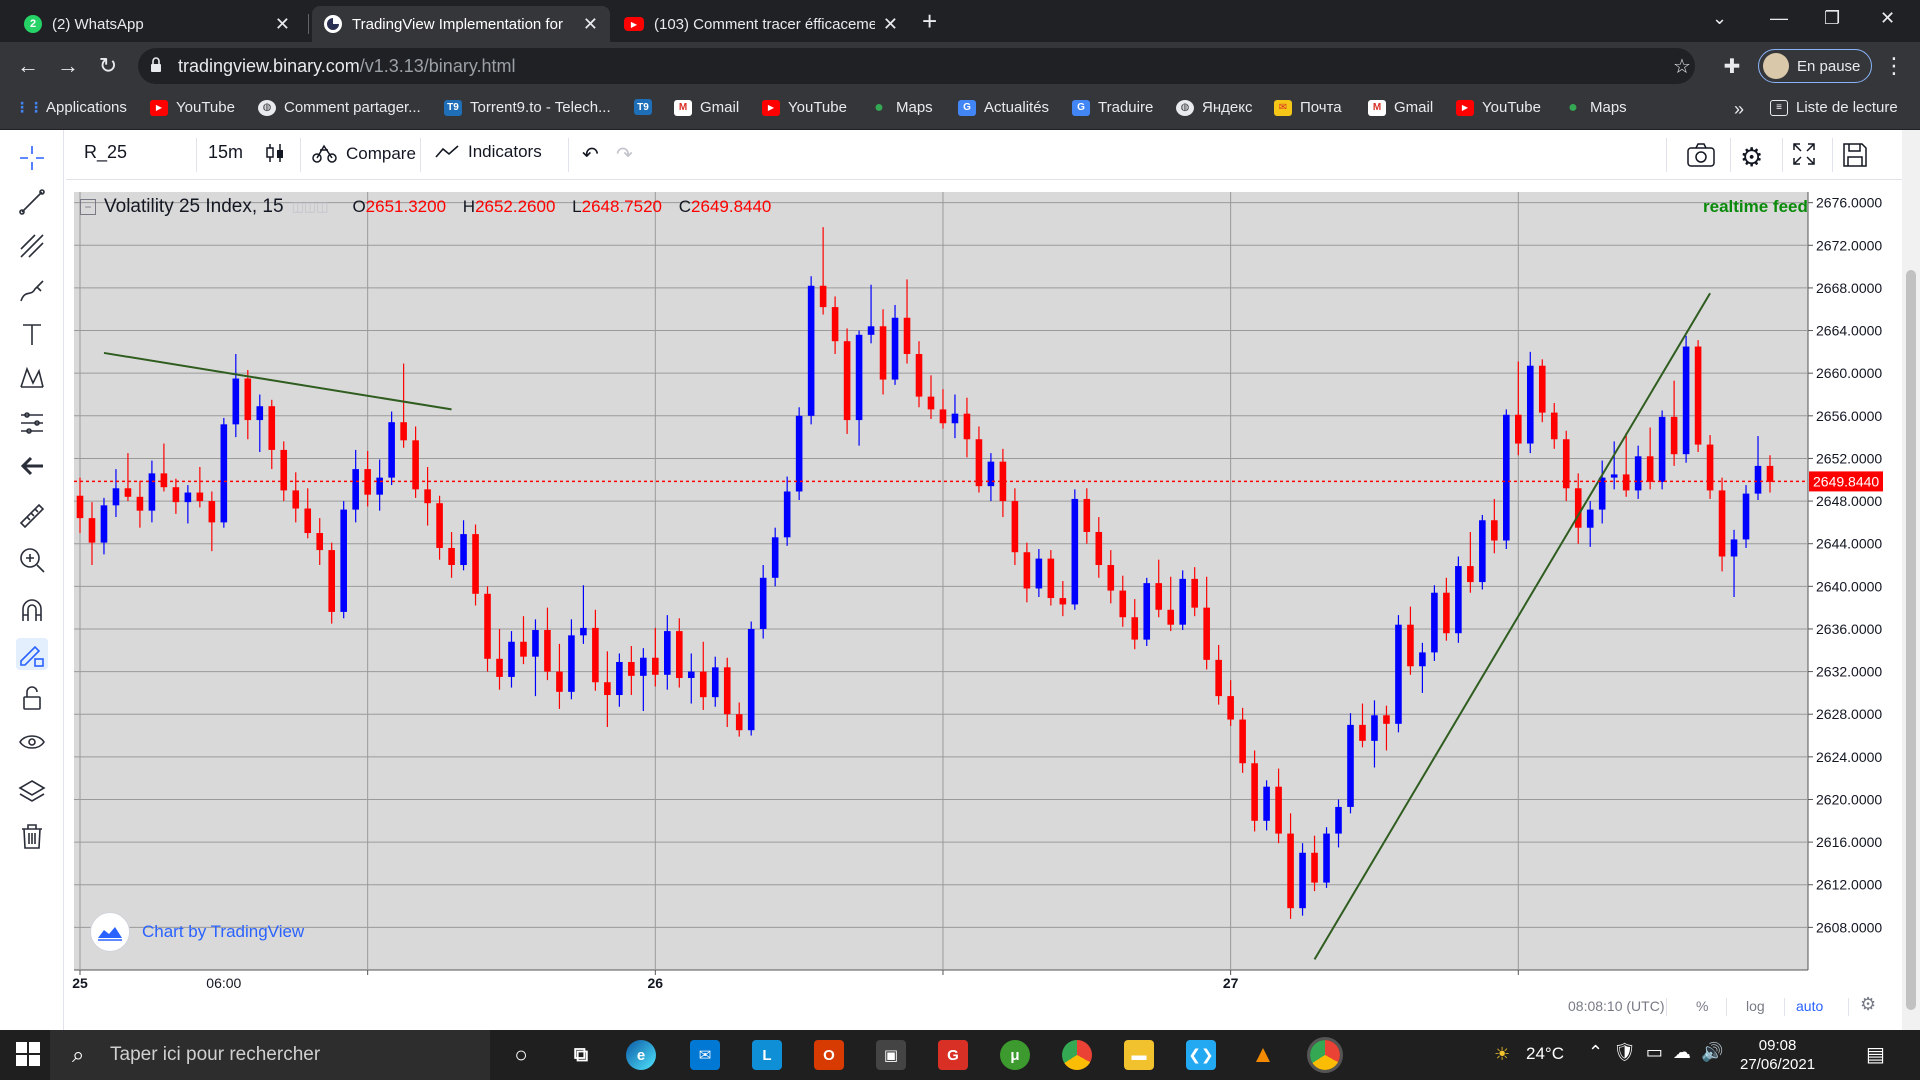 The width and height of the screenshot is (1920, 1080). What do you see at coordinates (156, 65) in the screenshot?
I see `lock-icon` at bounding box center [156, 65].